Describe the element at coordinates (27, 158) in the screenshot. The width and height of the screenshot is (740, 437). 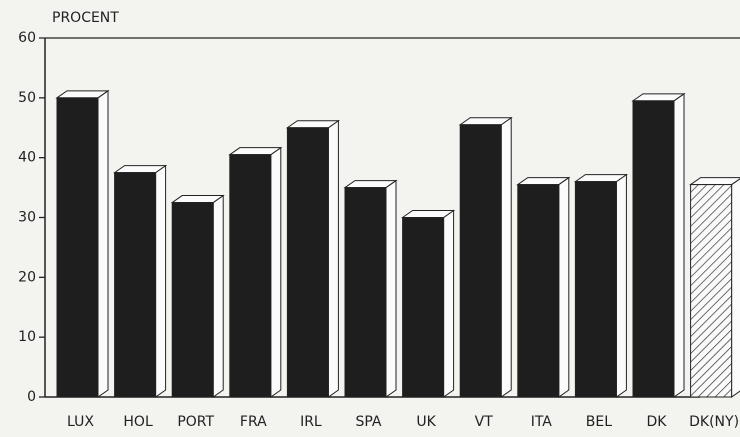
I see `y-tick-label: 40` at that location.